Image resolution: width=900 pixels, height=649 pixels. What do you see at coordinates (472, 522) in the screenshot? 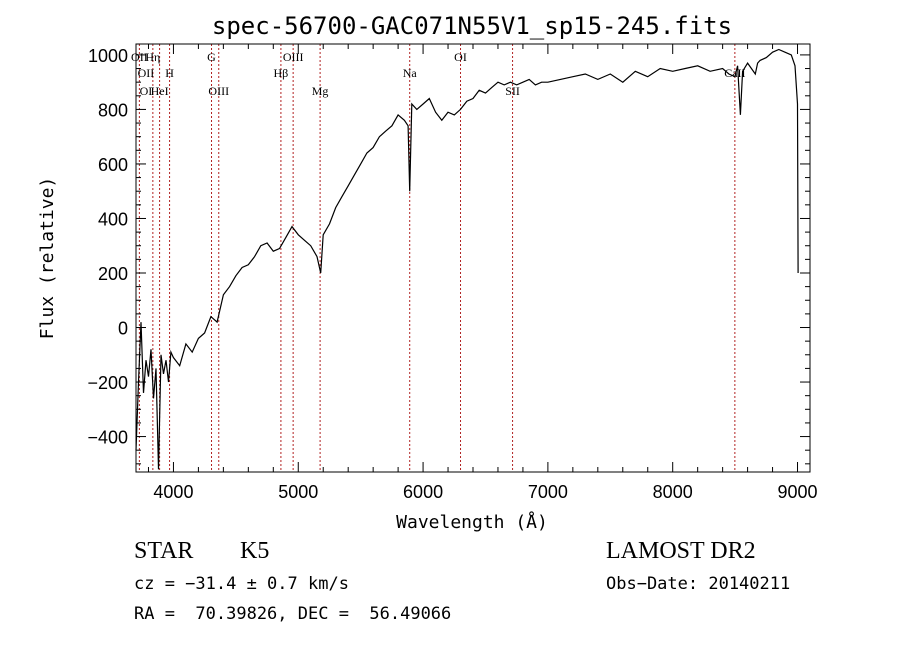
I see `x-axis-label: Wavelength (Å)` at bounding box center [472, 522].